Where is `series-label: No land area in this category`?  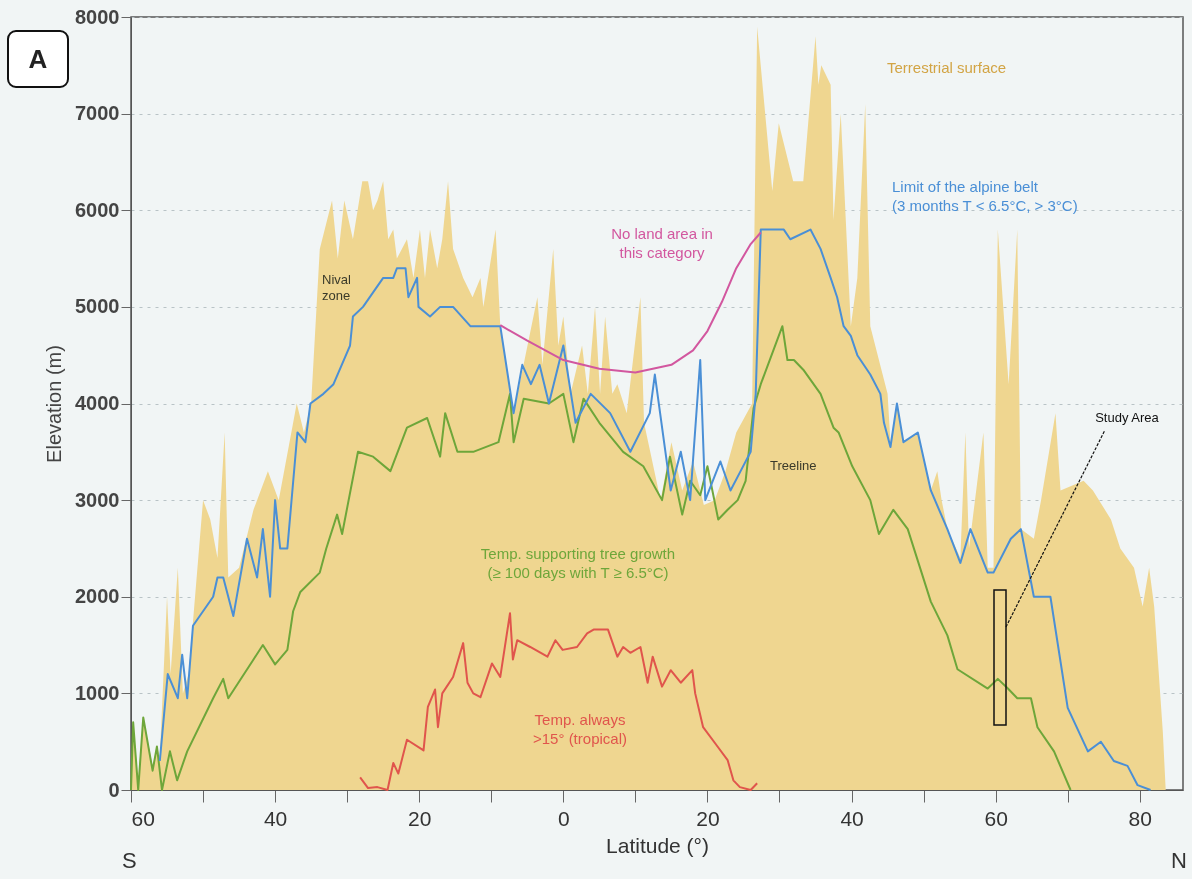 series-label: No land area in this category is located at coordinates (662, 243).